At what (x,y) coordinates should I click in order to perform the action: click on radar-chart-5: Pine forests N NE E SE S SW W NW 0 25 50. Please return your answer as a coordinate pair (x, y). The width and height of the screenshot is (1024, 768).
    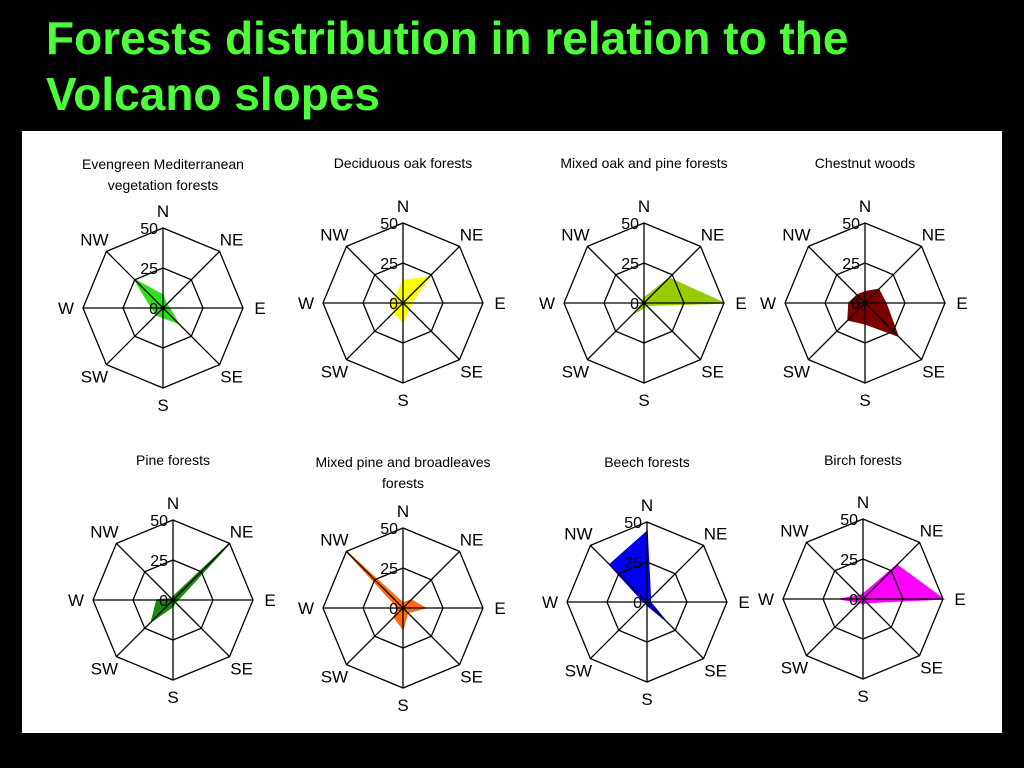
    Looking at the image, I should click on (172, 579).